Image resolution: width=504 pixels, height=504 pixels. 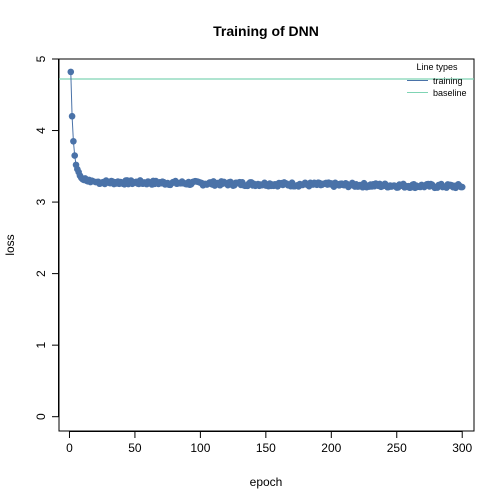 What do you see at coordinates (397, 448) in the screenshot?
I see `x-tick-label: 250` at bounding box center [397, 448].